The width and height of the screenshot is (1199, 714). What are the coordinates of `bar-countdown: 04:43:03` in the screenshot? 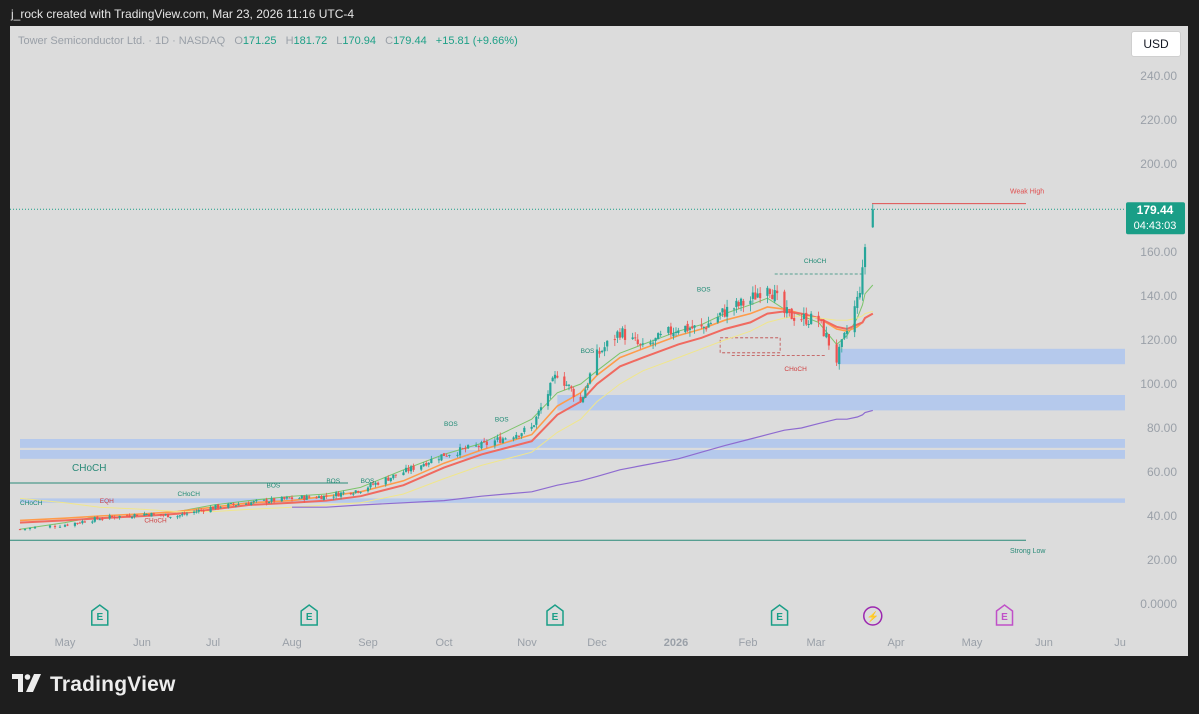 It's located at (1155, 226).